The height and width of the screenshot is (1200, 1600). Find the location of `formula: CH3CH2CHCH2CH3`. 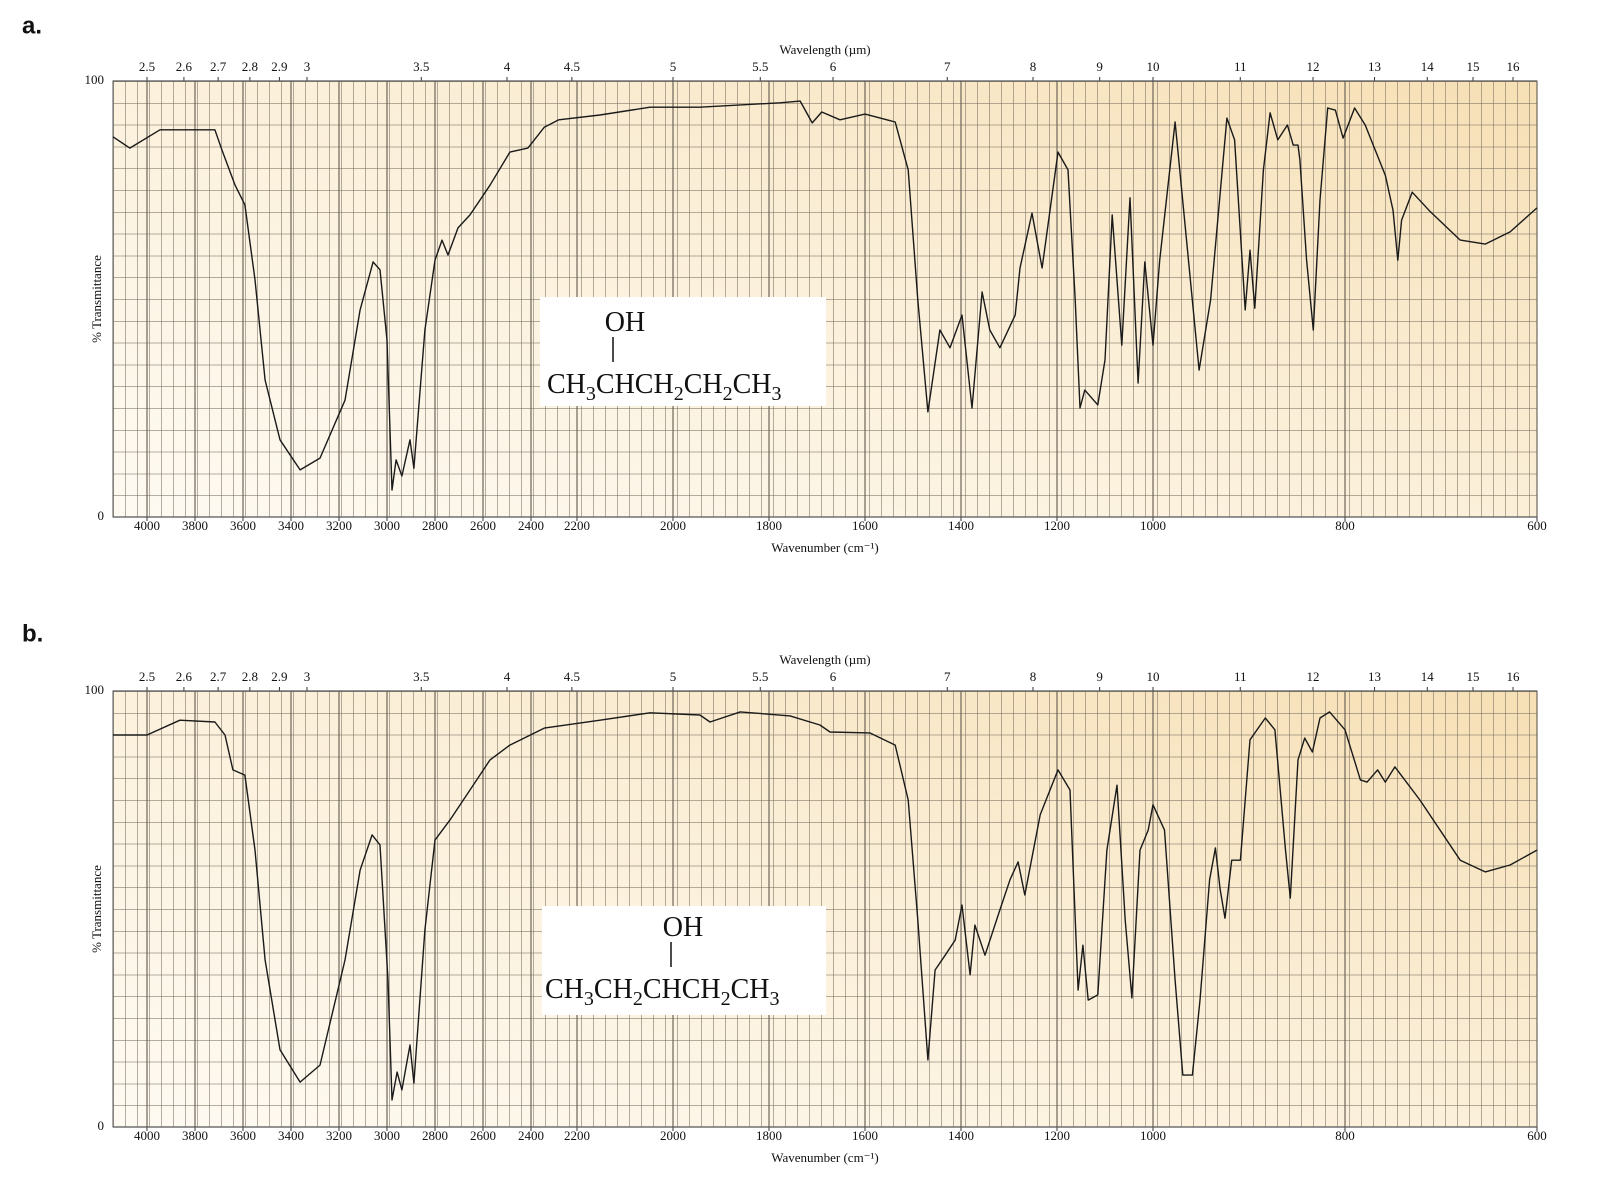

formula: CH3CH2CHCH2CH3 is located at coordinates (662, 992).